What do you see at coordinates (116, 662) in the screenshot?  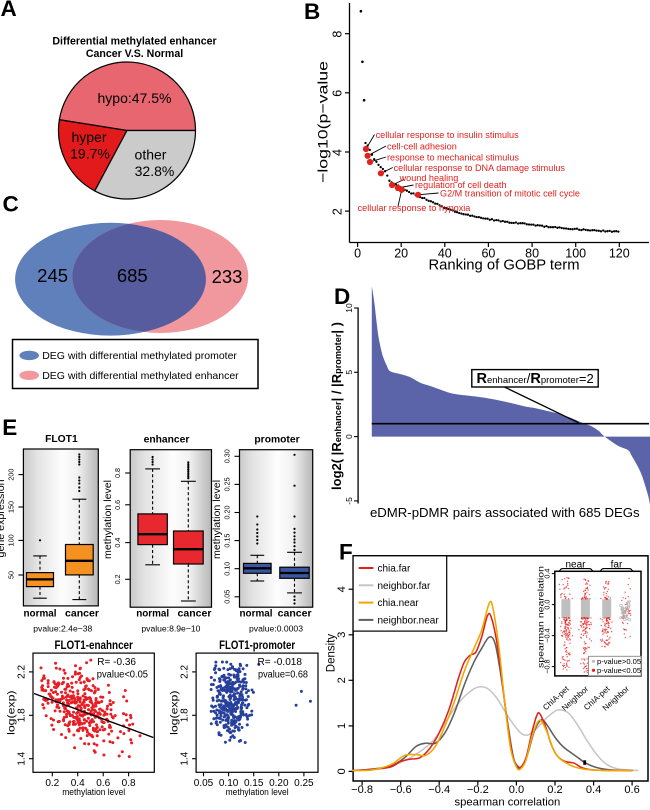 I see `svg-text: R= -0.36` at bounding box center [116, 662].